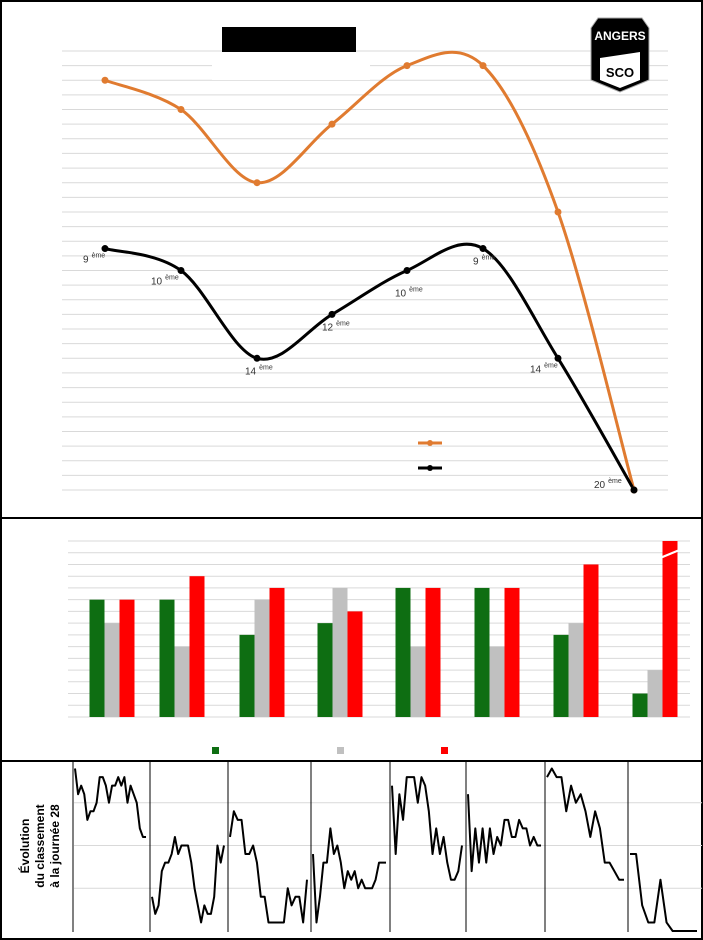  Describe the element at coordinates (24, 846) in the screenshot. I see `axis-title-line: Évolution` at that location.